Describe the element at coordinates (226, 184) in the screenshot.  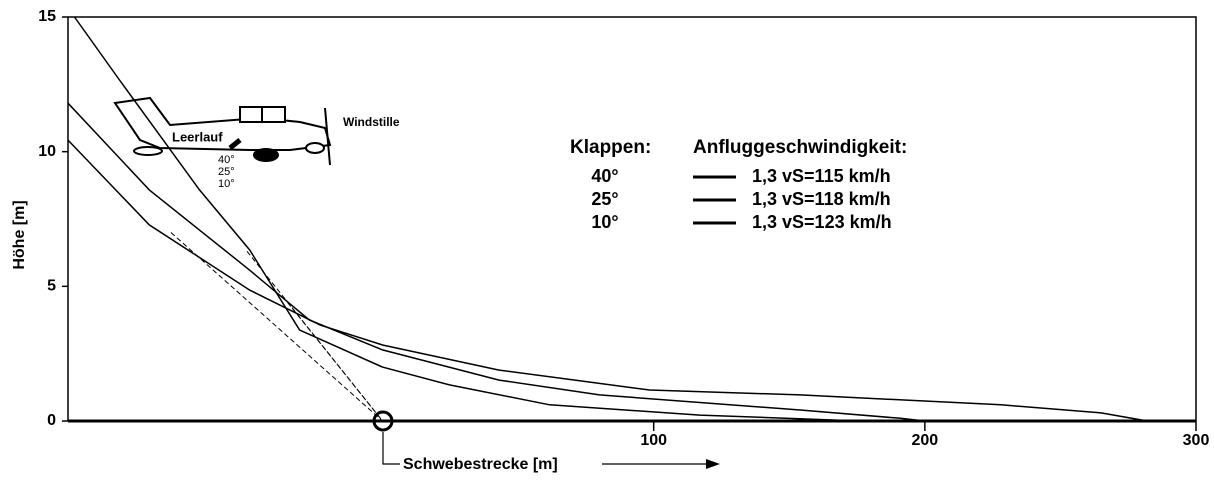
I see `flap-label: 10°` at that location.